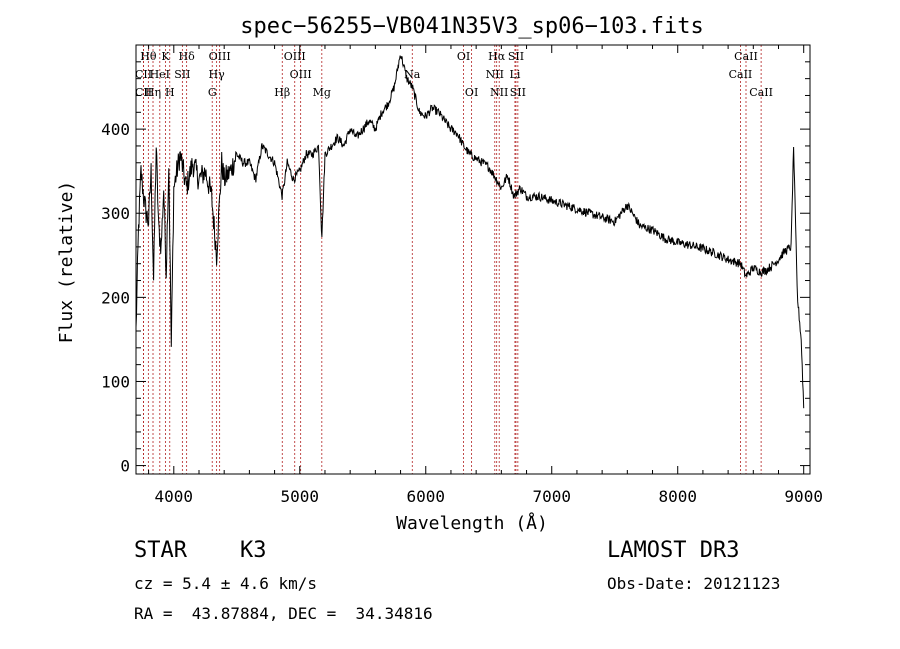  Describe the element at coordinates (200, 550) in the screenshot. I see `object-class: STAR K3` at that location.